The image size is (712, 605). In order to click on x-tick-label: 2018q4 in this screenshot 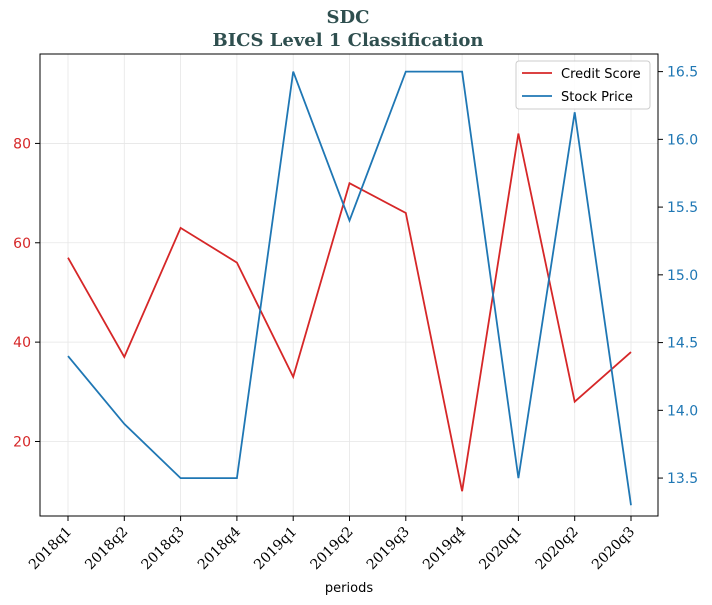, I will do `click(219, 548)`.